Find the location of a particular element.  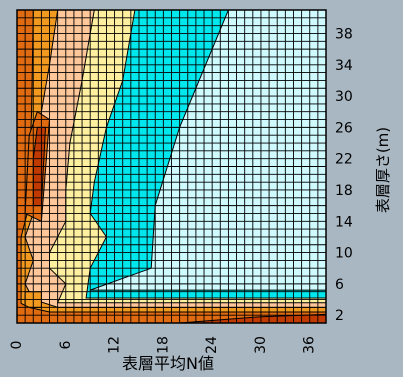

x-axis-label: 表層平均N値 is located at coordinates (168, 363).